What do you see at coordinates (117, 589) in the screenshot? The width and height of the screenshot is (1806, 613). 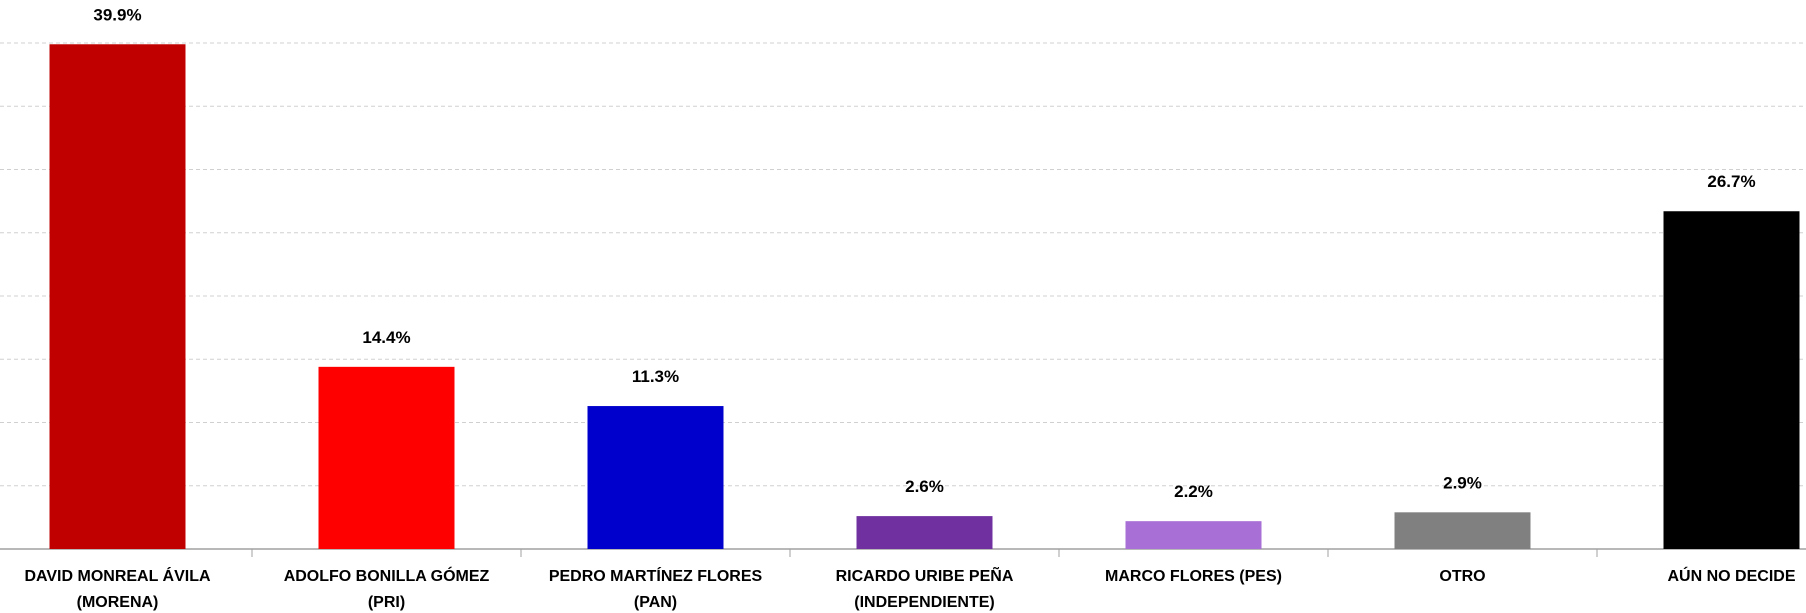 I see `x-tick-label: DAVID MONREAL ÁVILA (MORENA)` at bounding box center [117, 589].